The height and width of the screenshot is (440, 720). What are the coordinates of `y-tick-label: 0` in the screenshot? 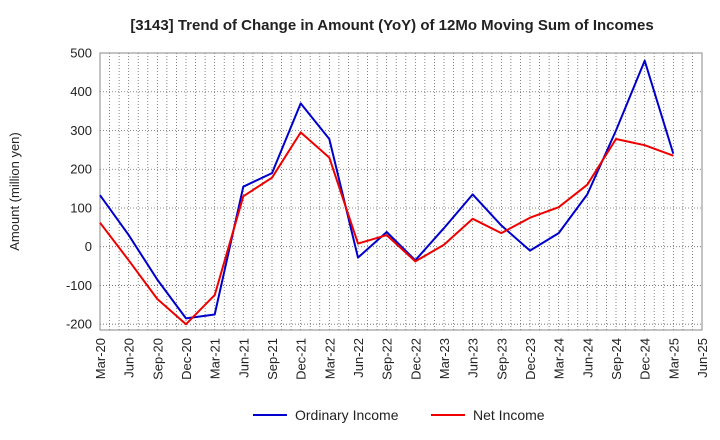 It's located at (88, 246).